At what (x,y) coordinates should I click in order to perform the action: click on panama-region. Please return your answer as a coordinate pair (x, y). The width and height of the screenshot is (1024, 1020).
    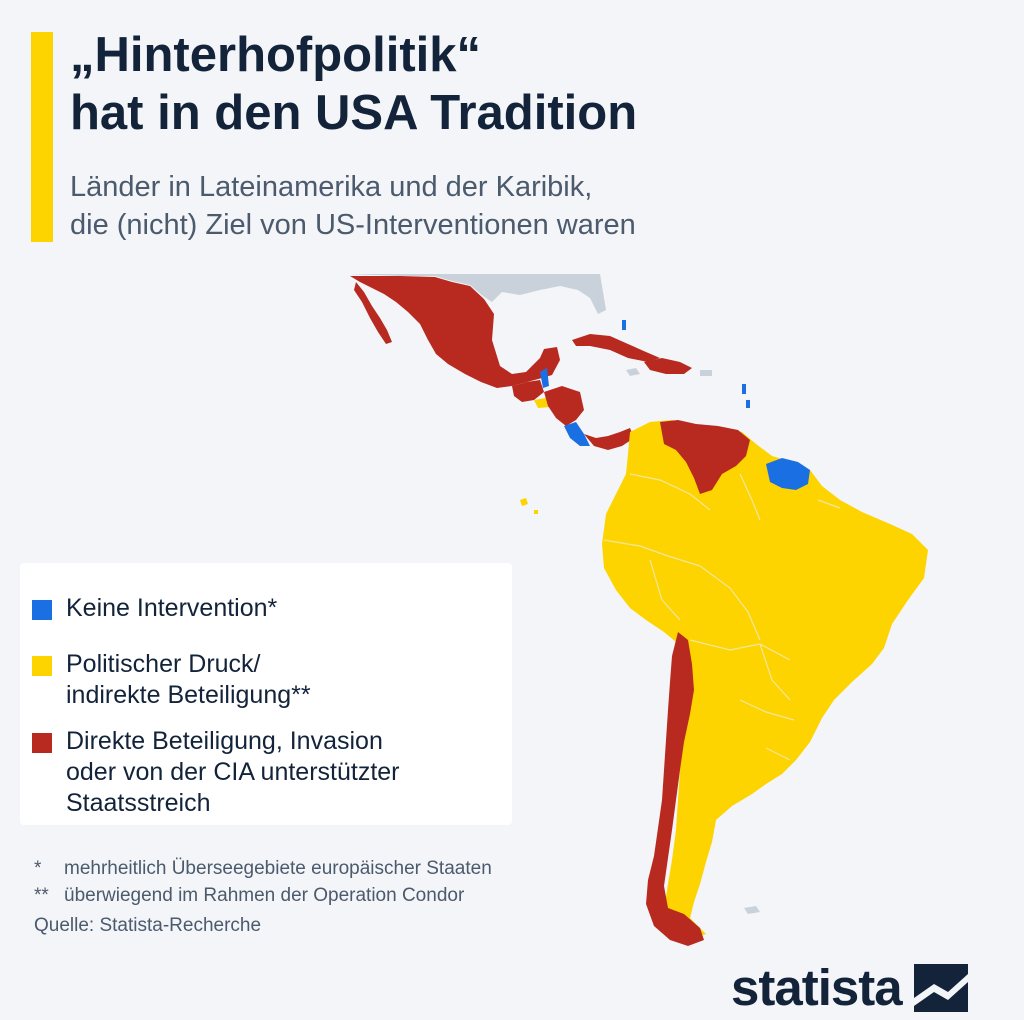
    Looking at the image, I should click on (609, 439).